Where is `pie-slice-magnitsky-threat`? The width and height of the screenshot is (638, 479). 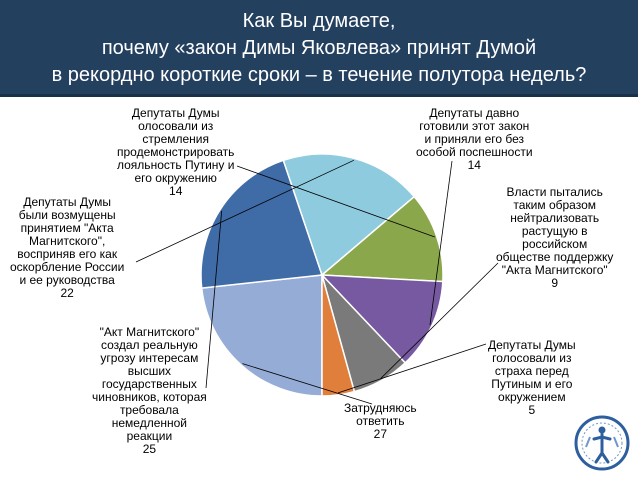 pie-slice-magnitsky-threat is located at coordinates (262, 224).